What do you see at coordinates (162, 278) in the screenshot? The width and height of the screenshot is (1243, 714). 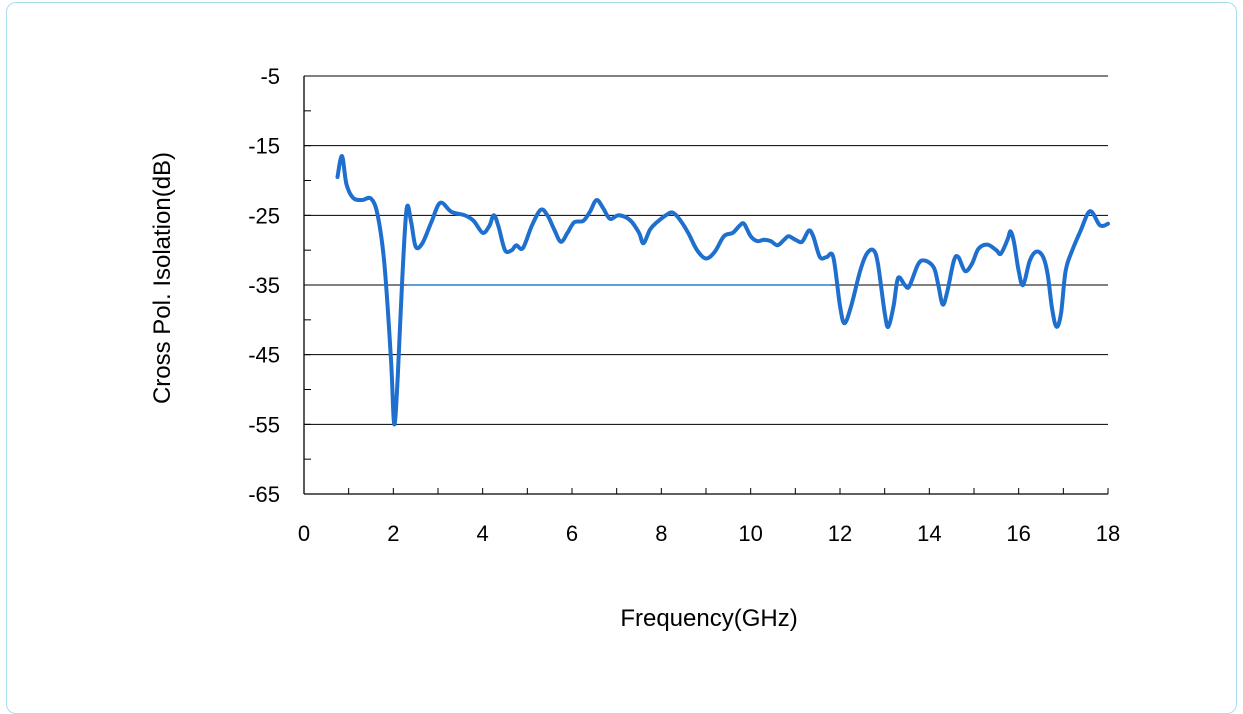 I see `y-axis-label: Cross Pol. Isolation(dB)` at bounding box center [162, 278].